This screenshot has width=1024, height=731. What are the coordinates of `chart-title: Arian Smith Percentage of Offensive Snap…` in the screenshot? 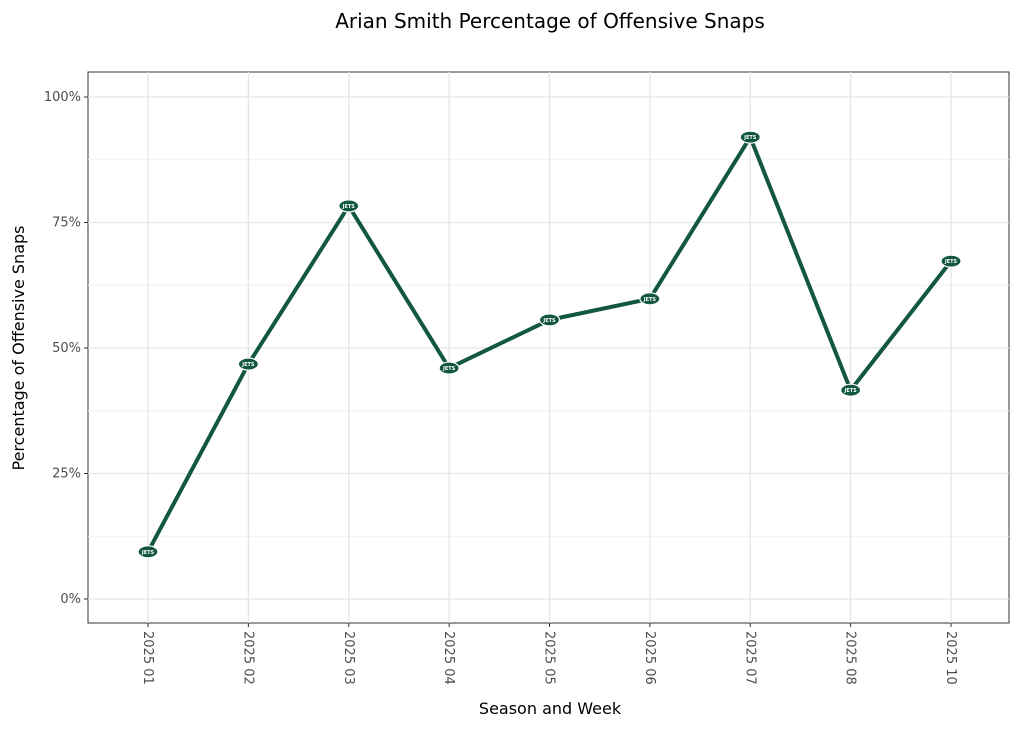 It's located at (550, 21).